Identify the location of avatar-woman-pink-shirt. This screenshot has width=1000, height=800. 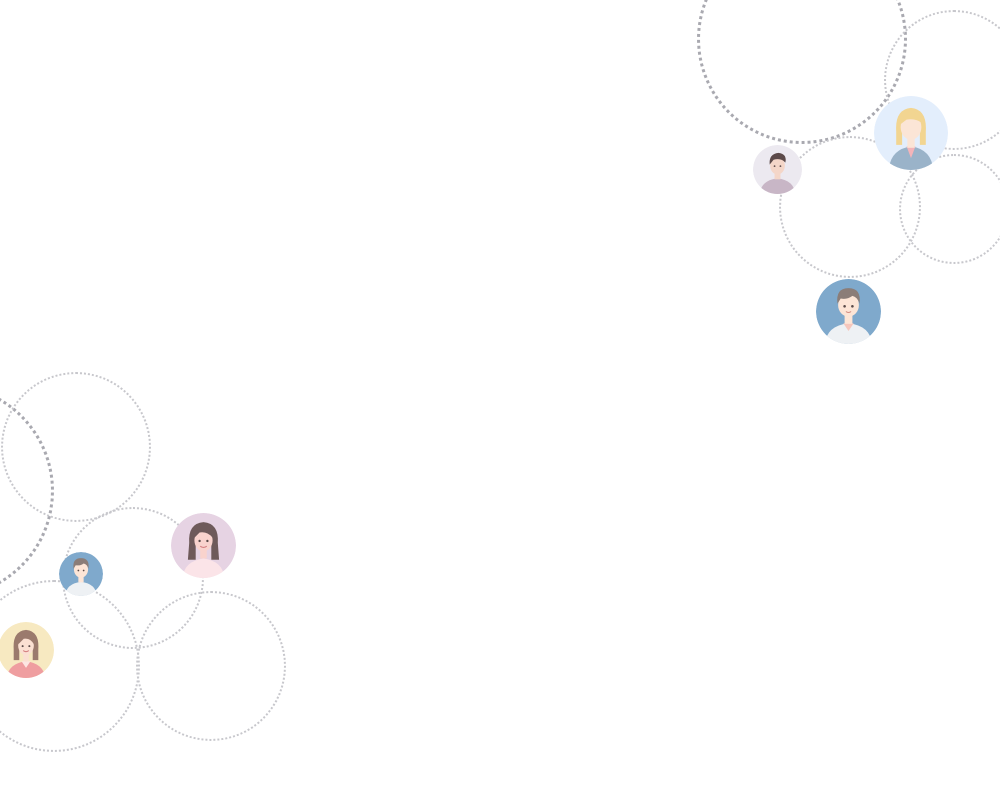
(27, 650).